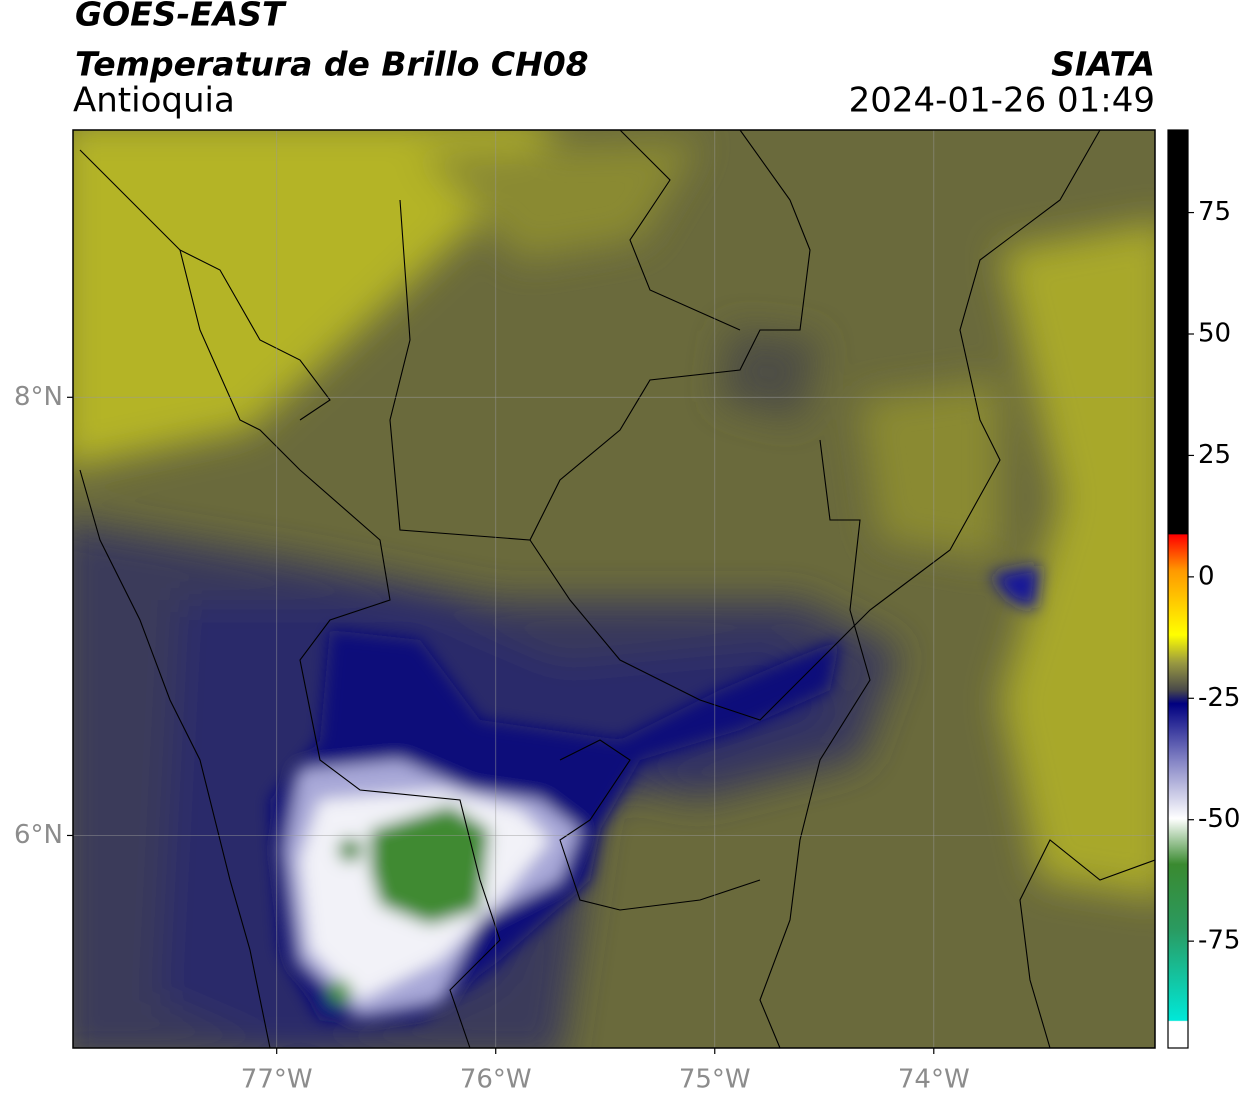  What do you see at coordinates (1214, 212) in the screenshot?
I see `colorbar-tick-label: 75` at bounding box center [1214, 212].